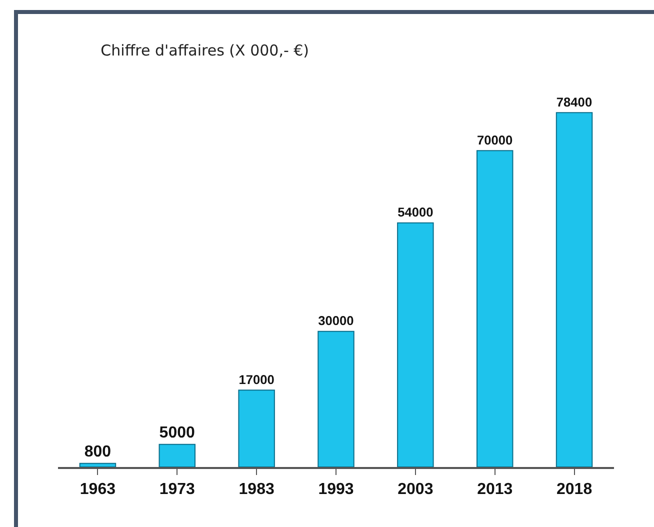  What do you see at coordinates (495, 489) in the screenshot?
I see `x-tick-label: 2013` at bounding box center [495, 489].